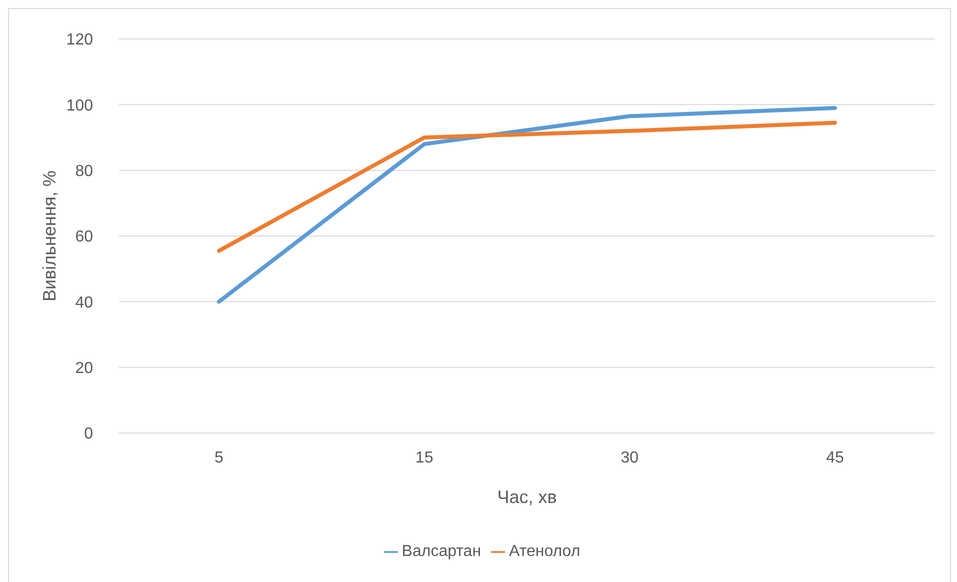  I want to click on y-axis-title: Вивільнення, %, so click(49, 236).